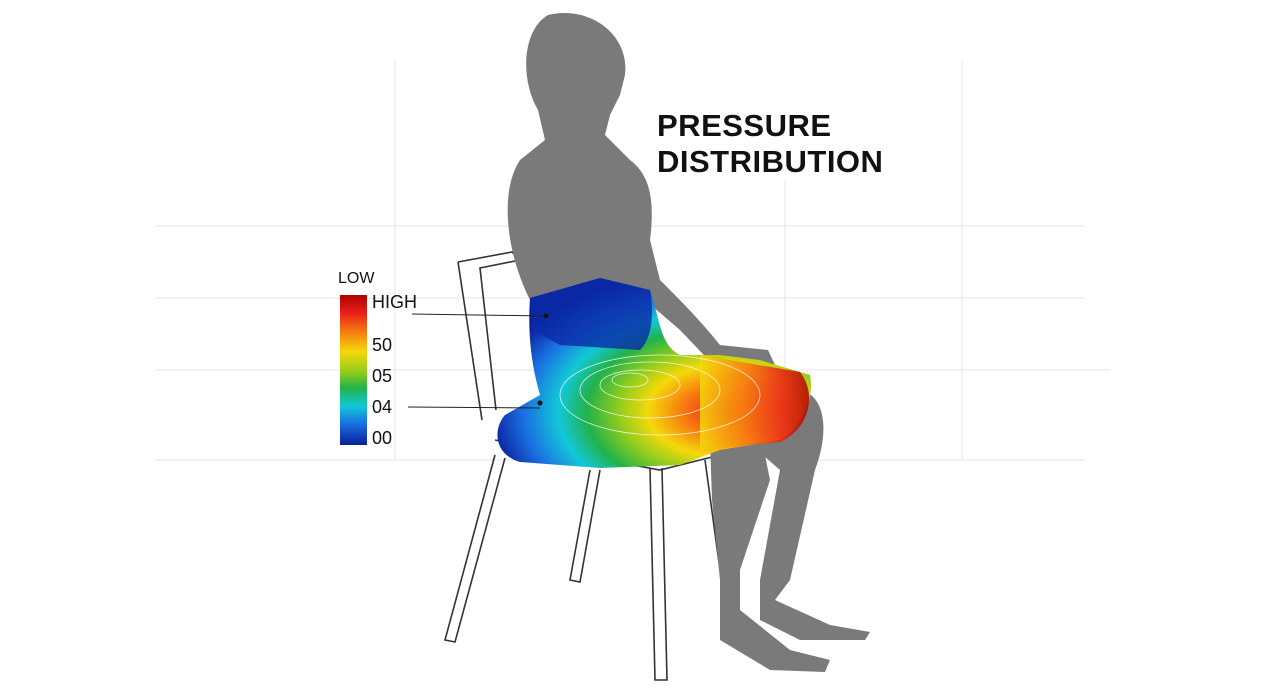 The height and width of the screenshot is (698, 1280). I want to click on legend-tick: 50, so click(382, 345).